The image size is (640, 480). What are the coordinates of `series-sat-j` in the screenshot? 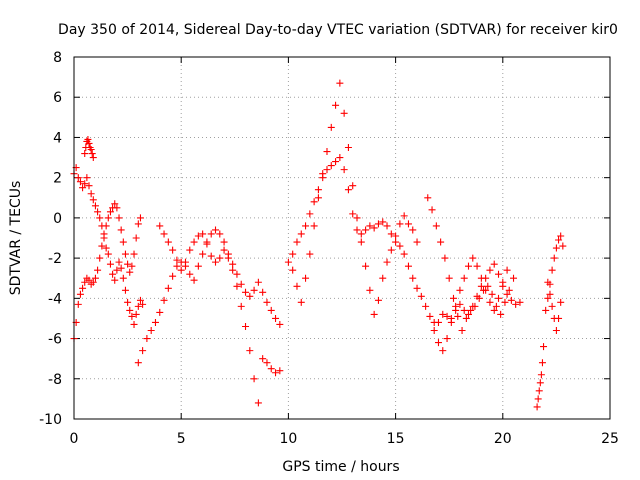 It's located at (472, 304).